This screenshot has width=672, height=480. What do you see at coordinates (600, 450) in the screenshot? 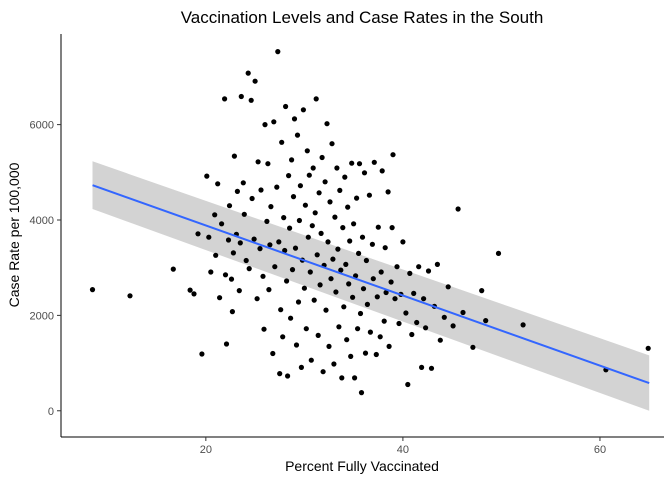
I see `x-tick-label: 60` at bounding box center [600, 450].